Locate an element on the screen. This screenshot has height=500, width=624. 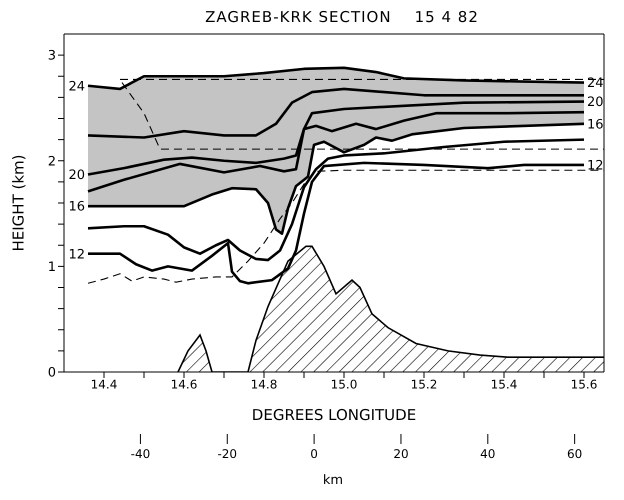
text: 24 is located at coordinates (595, 84).